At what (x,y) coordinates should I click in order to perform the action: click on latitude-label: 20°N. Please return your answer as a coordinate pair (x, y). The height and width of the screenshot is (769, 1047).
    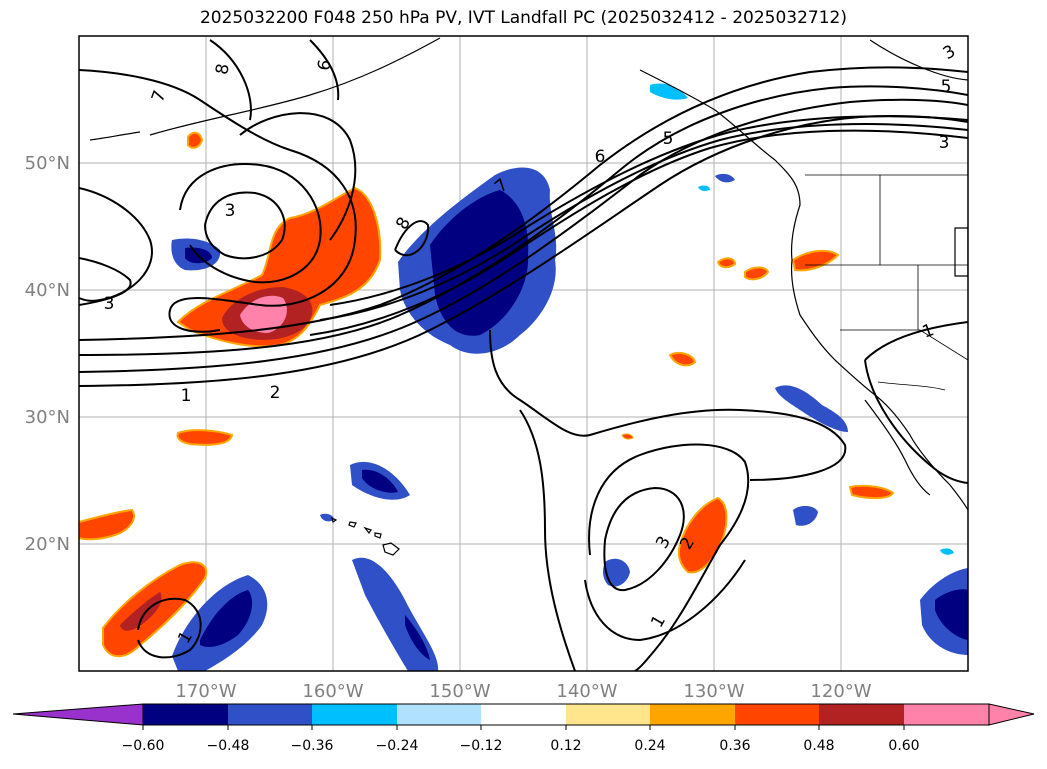
    Looking at the image, I should click on (47, 544).